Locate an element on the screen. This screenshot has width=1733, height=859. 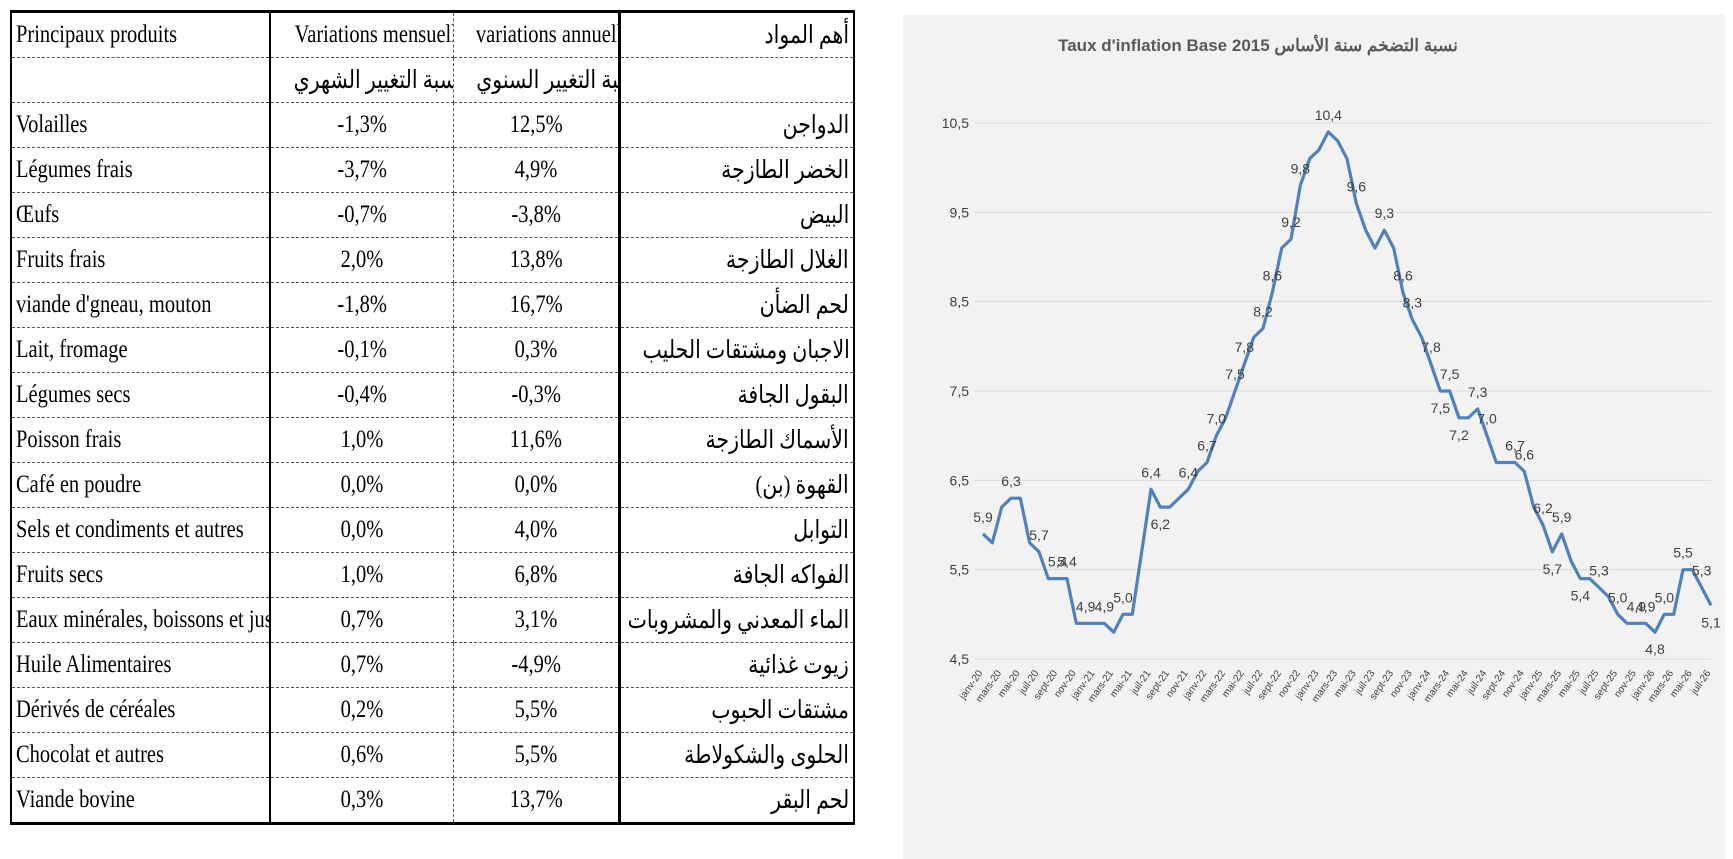
data-label: 7,0 is located at coordinates (1487, 419).